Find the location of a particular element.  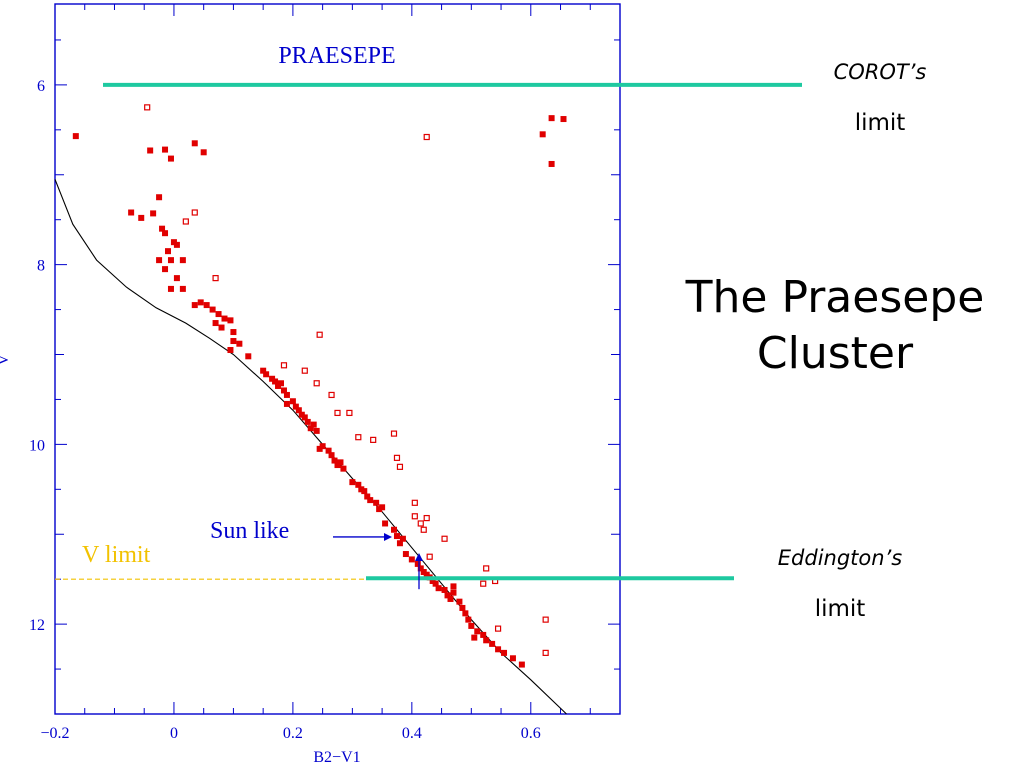

y-tick-label: 10 is located at coordinates (37, 445).